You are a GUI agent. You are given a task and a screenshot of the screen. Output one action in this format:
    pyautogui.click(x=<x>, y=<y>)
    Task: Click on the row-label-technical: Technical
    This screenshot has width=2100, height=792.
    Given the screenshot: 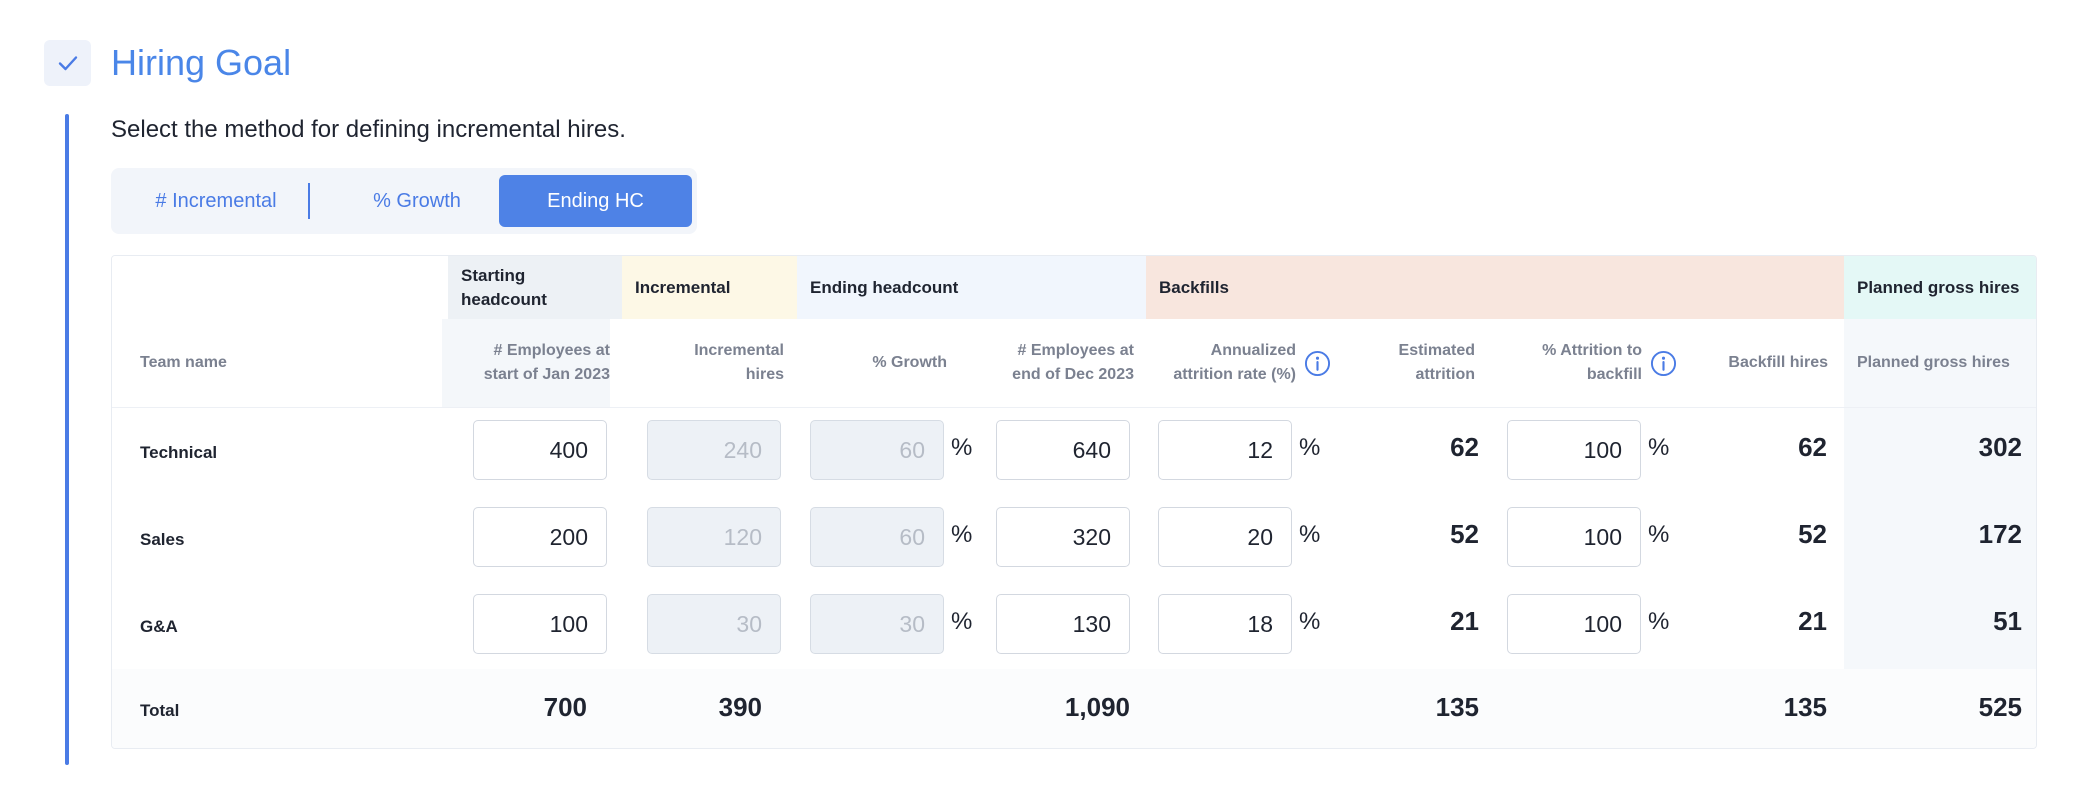 What is the action you would take?
    pyautogui.click(x=179, y=452)
    